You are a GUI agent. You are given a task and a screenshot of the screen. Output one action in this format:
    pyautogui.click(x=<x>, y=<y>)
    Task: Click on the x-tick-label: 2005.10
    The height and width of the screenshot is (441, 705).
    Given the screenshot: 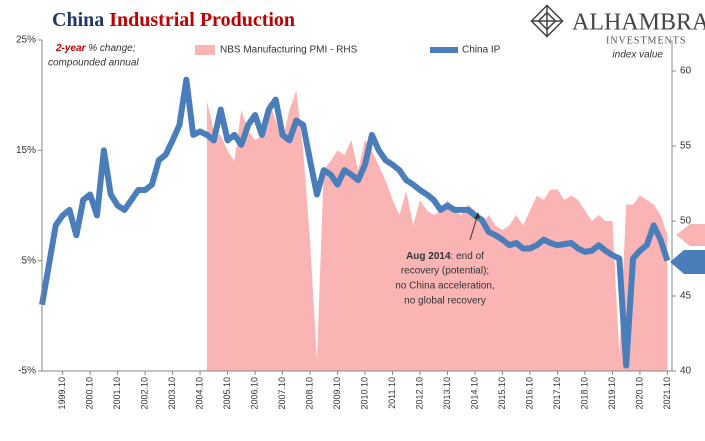 What is the action you would take?
    pyautogui.click(x=227, y=393)
    